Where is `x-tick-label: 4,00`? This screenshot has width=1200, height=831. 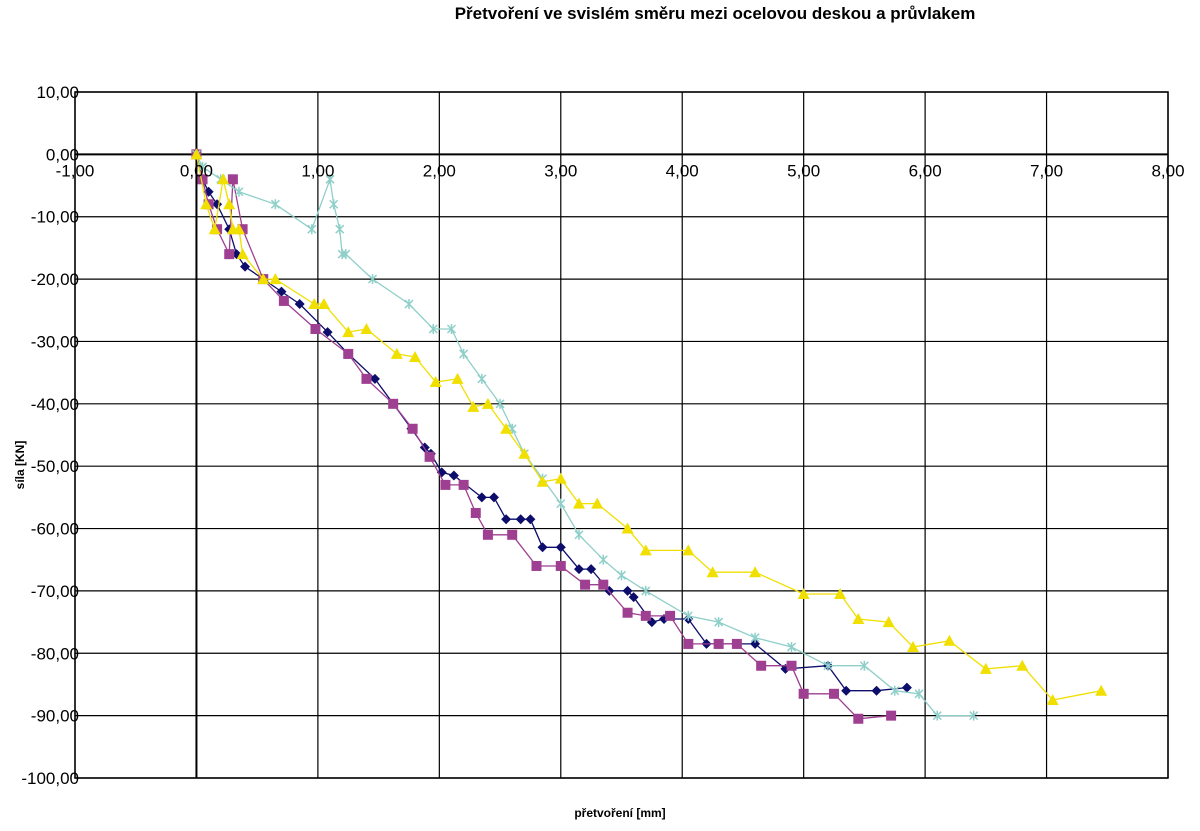 x-tick-label: 4,00 is located at coordinates (682, 170).